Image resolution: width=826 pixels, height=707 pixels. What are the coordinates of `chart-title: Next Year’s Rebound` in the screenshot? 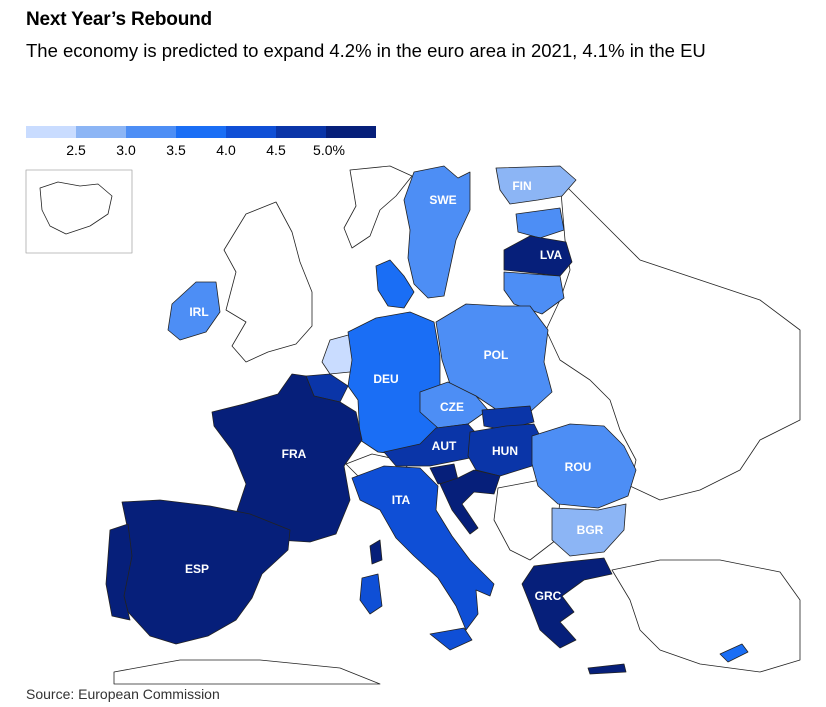 It's located at (119, 19).